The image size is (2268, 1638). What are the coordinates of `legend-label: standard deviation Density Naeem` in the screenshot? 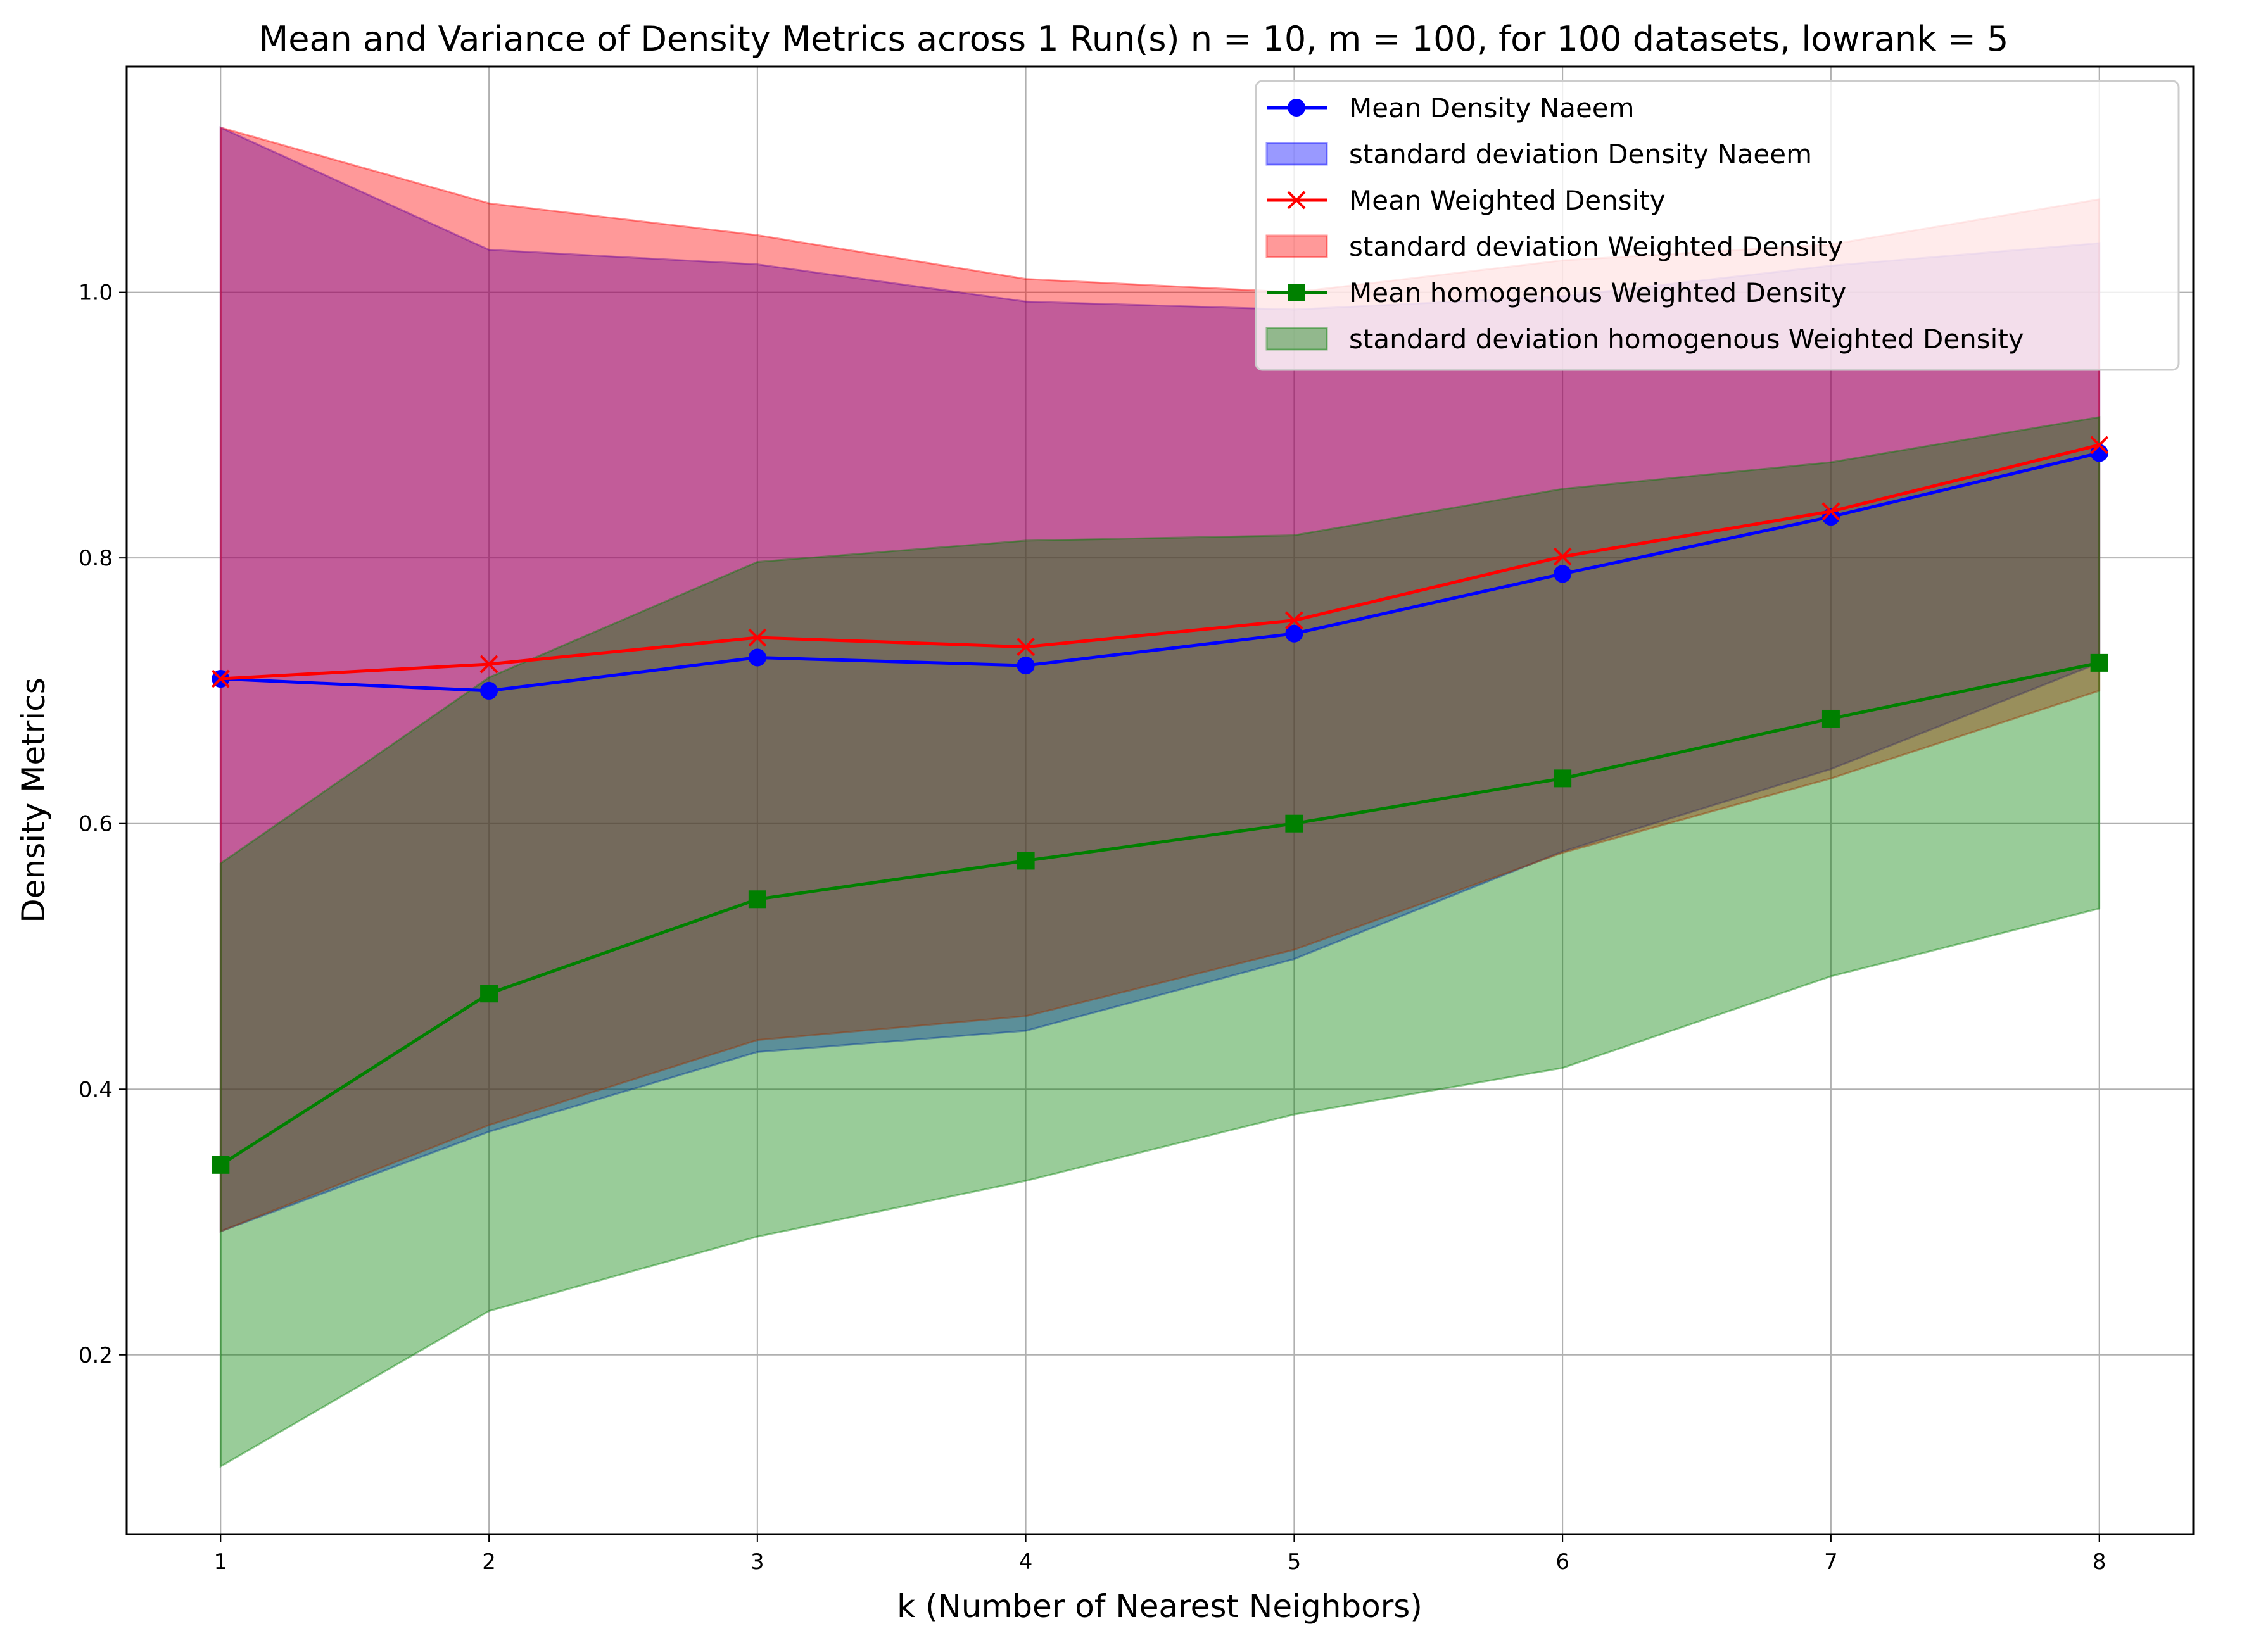 It's located at (1580, 154).